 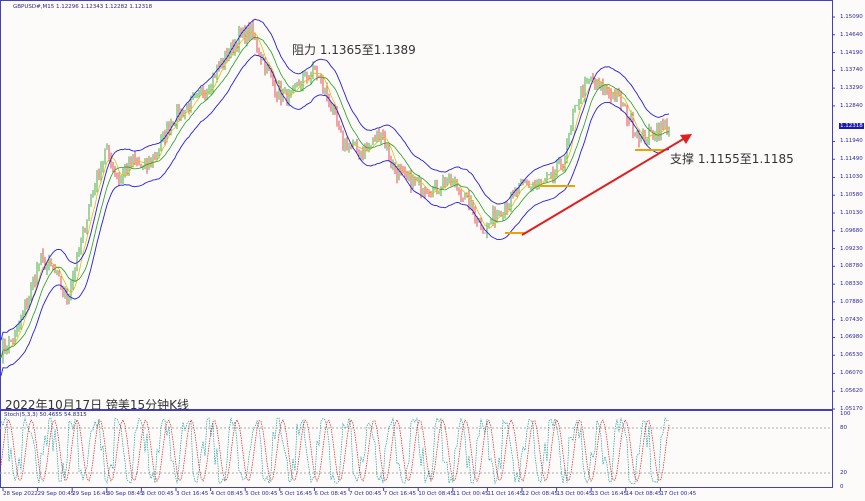 I want to click on time-tick: 11 Oct 00:45, so click(x=470, y=494).